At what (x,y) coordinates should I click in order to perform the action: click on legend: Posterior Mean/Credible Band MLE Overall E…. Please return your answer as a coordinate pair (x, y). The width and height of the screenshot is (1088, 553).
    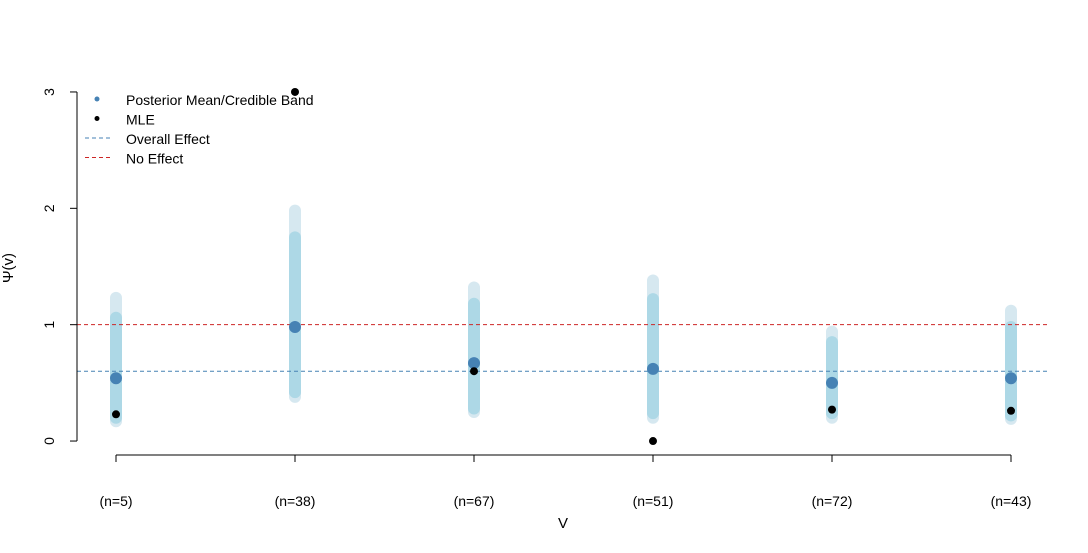
    Looking at the image, I should click on (199, 129).